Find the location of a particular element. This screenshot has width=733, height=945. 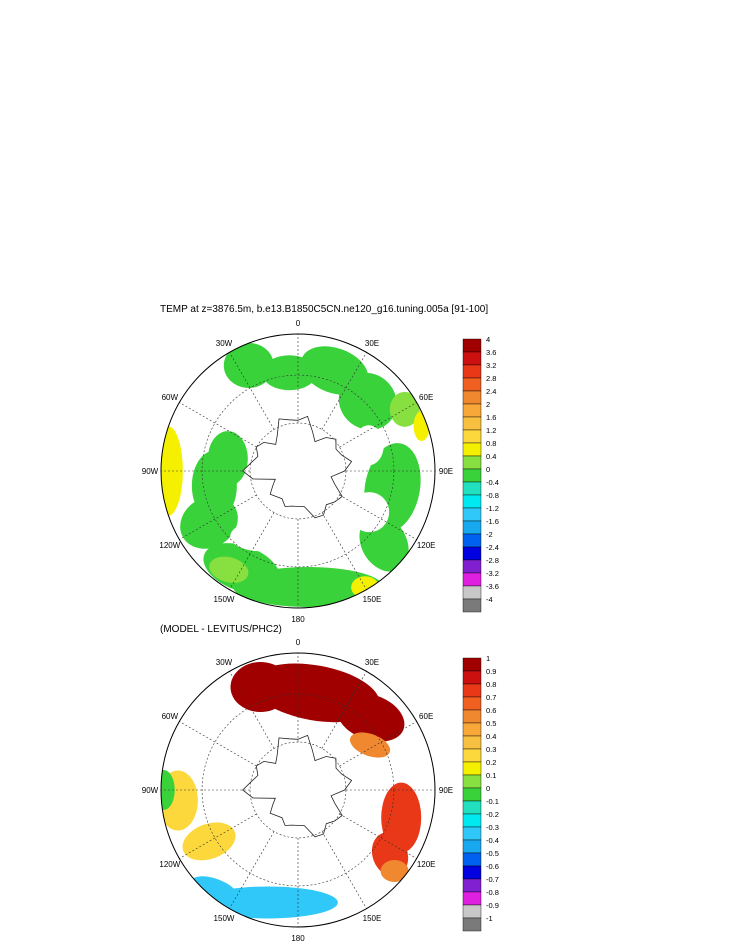

antarctica-coastline is located at coordinates (297, 467).